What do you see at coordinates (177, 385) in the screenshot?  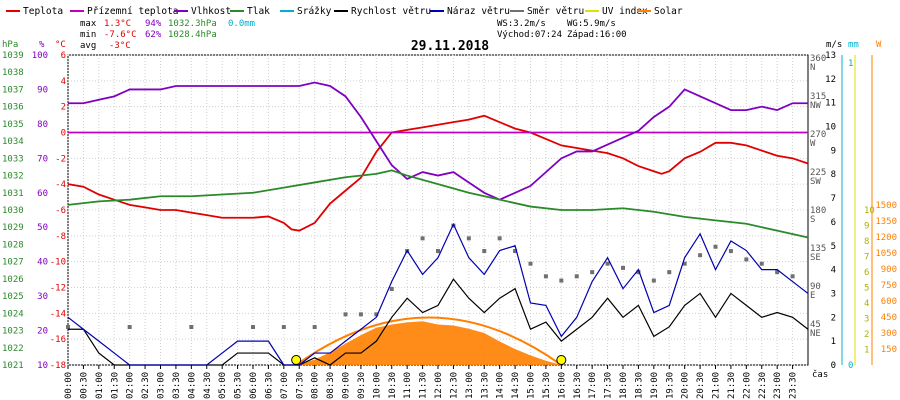 I see `time-label: 03:30` at bounding box center [177, 385].